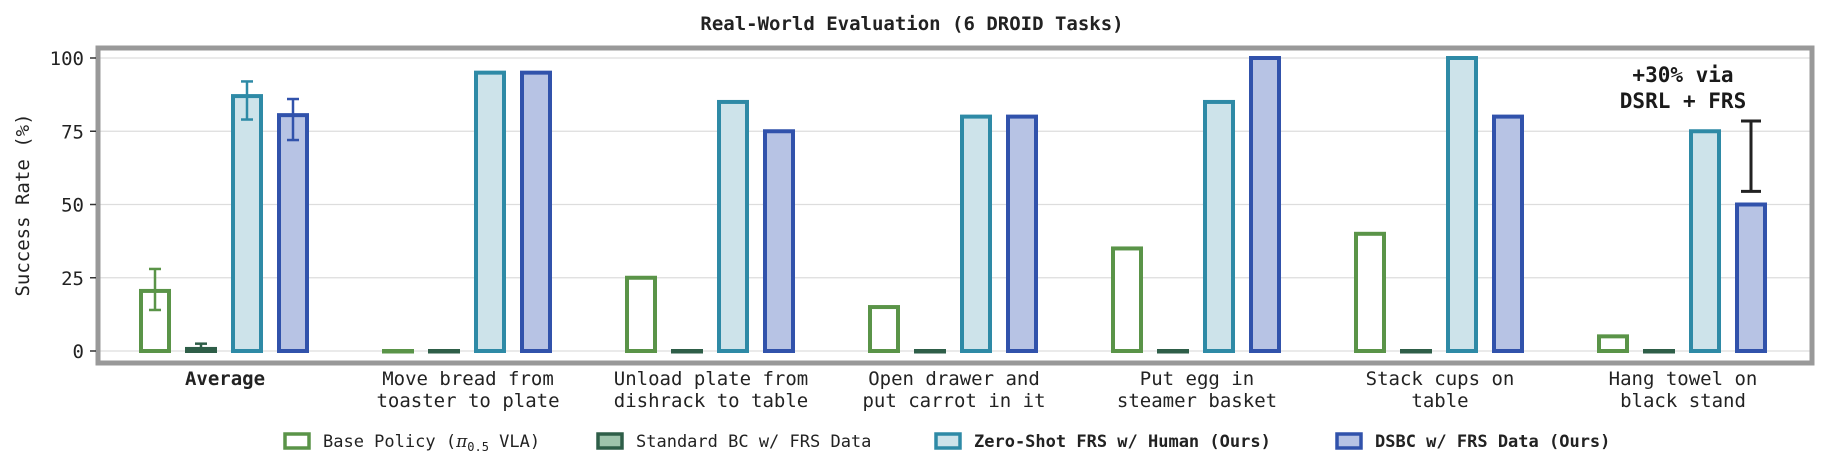  I want to click on y-axis-ticks: 0 25 50 75 100, so click(73, 205).